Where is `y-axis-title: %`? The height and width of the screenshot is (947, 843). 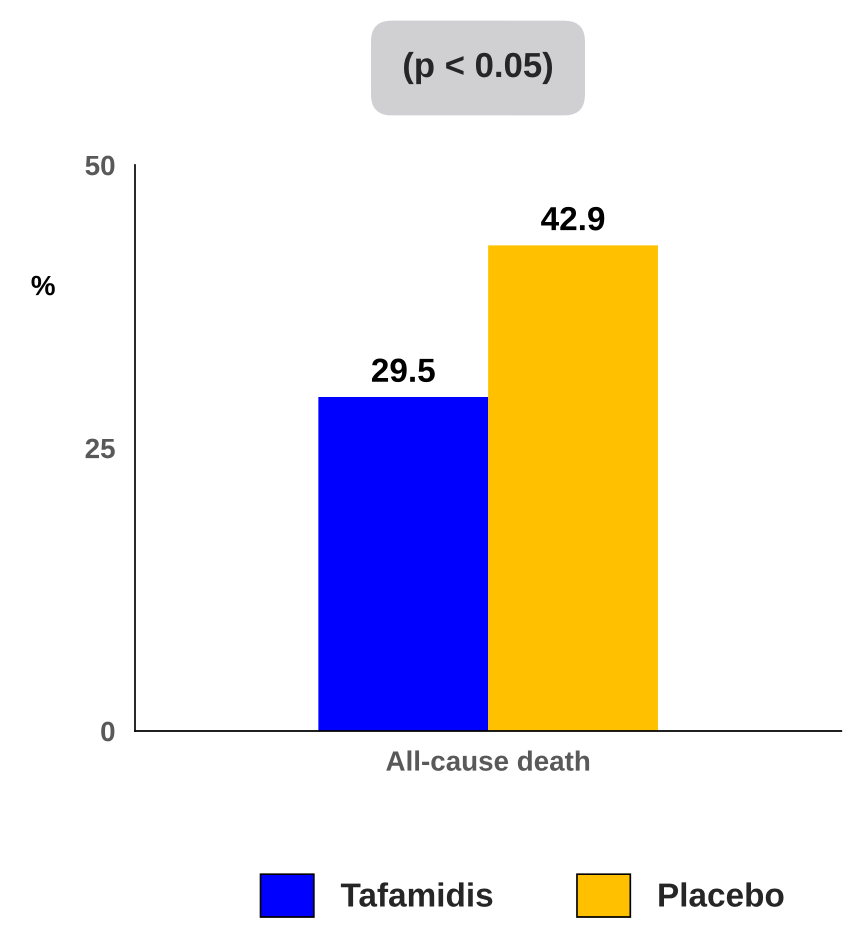
y-axis-title: % is located at coordinates (43, 286).